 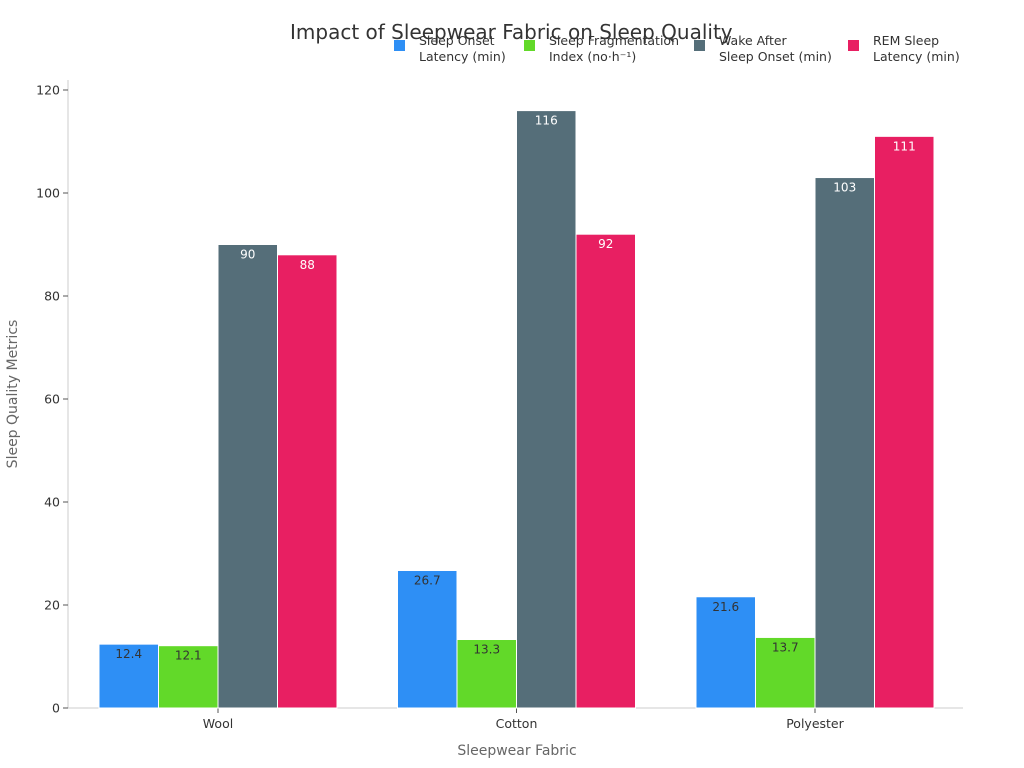 What do you see at coordinates (725, 607) in the screenshot?
I see `data-label: 21.6` at bounding box center [725, 607].